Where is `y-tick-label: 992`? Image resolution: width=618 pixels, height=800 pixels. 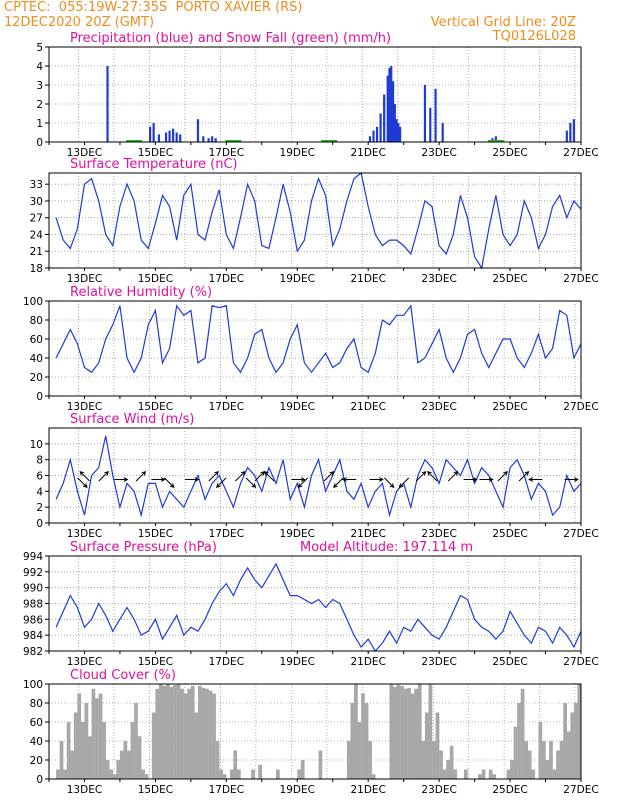
y-tick-label: 992 is located at coordinates (33, 573).